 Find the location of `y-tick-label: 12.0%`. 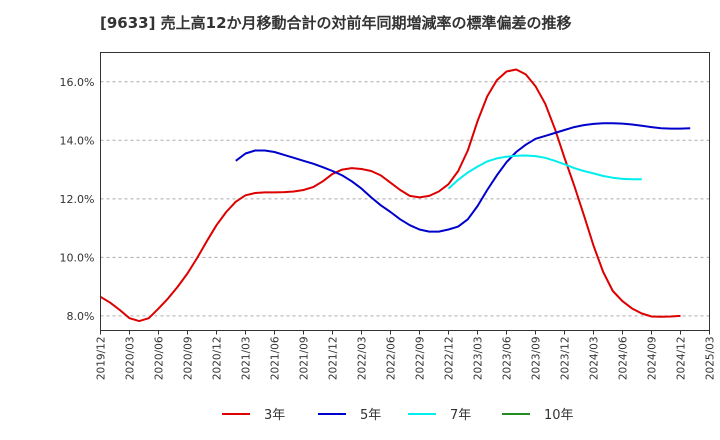

y-tick-label: 12.0% is located at coordinates (77, 199).